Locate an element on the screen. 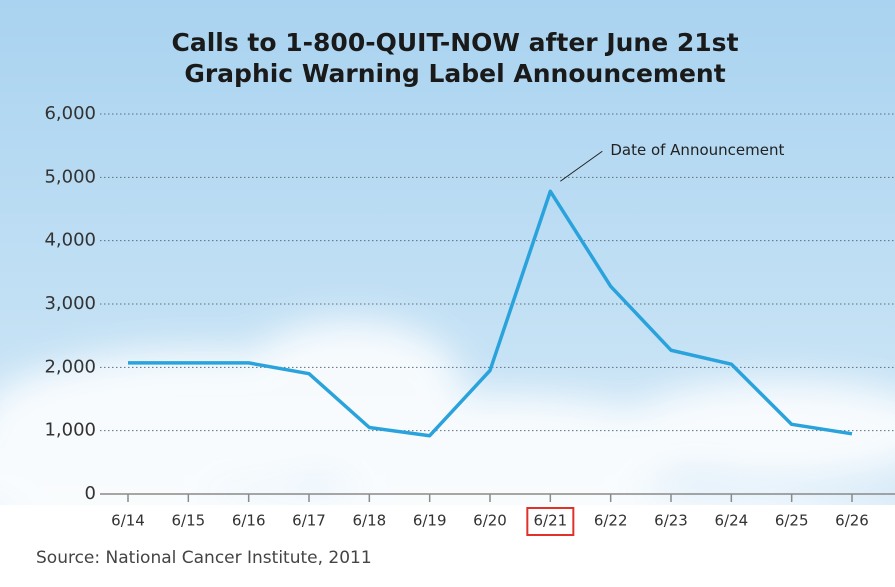 Image resolution: width=895 pixels, height=587 pixels. x-tick-label: 6/15 is located at coordinates (188, 521).